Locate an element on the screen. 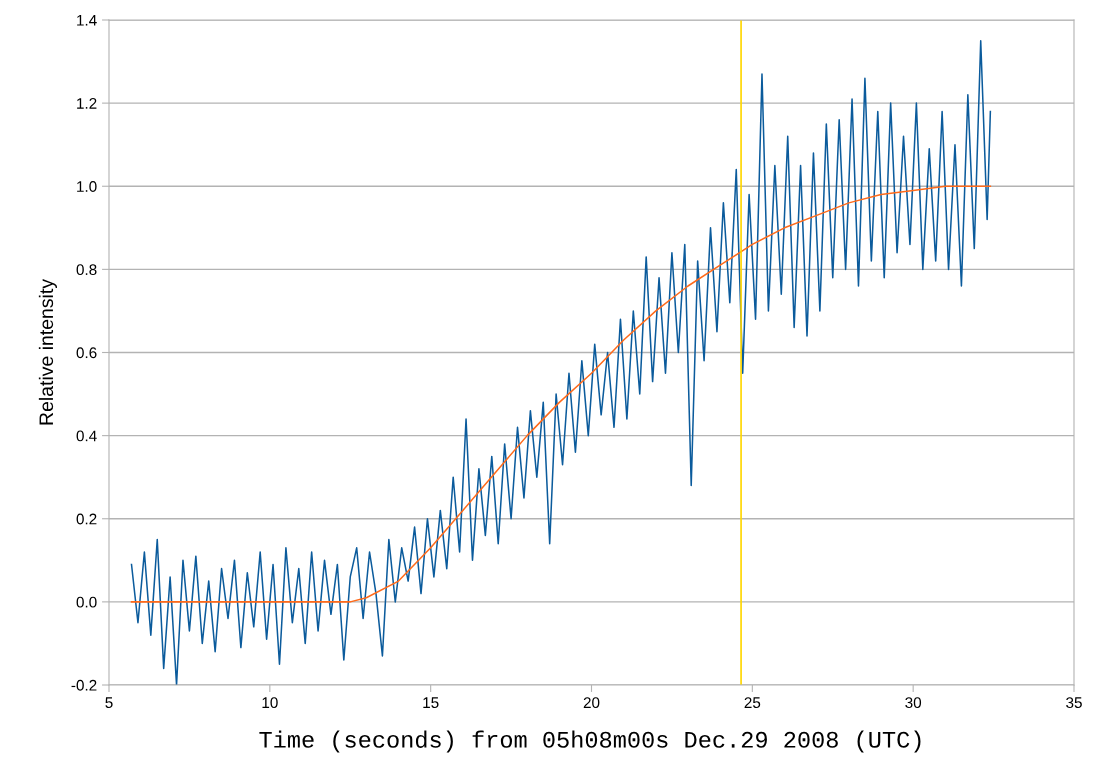  x-tick-label: 30 is located at coordinates (913, 703).